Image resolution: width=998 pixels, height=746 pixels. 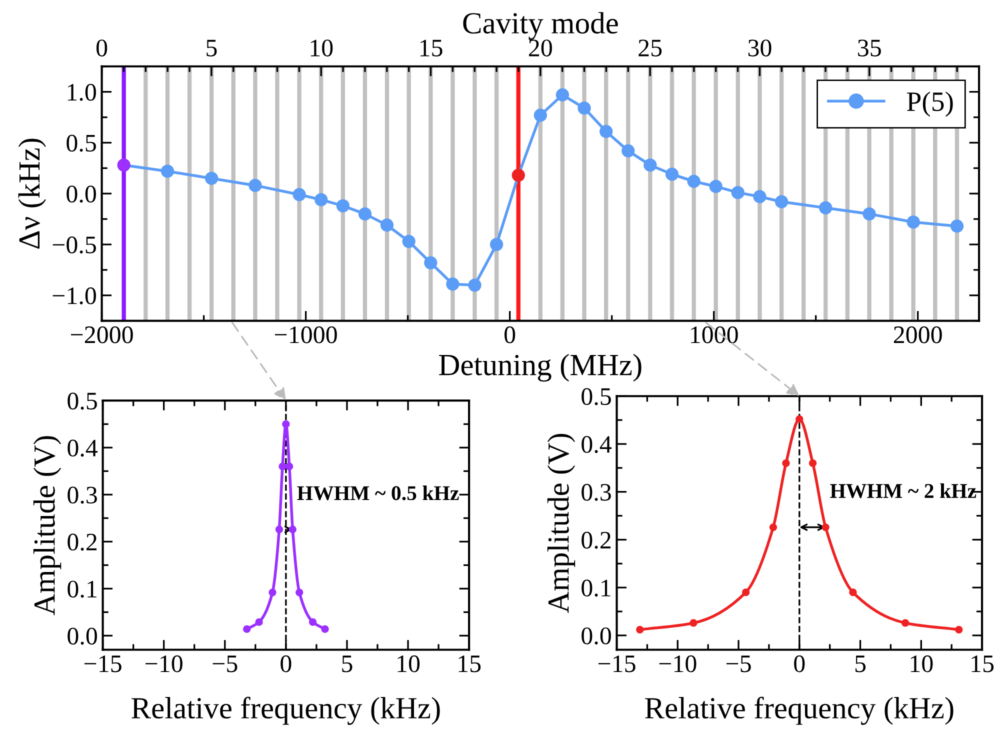 What do you see at coordinates (32, 193) in the screenshot?
I see `y-axis-title: Δν (kHz)` at bounding box center [32, 193].